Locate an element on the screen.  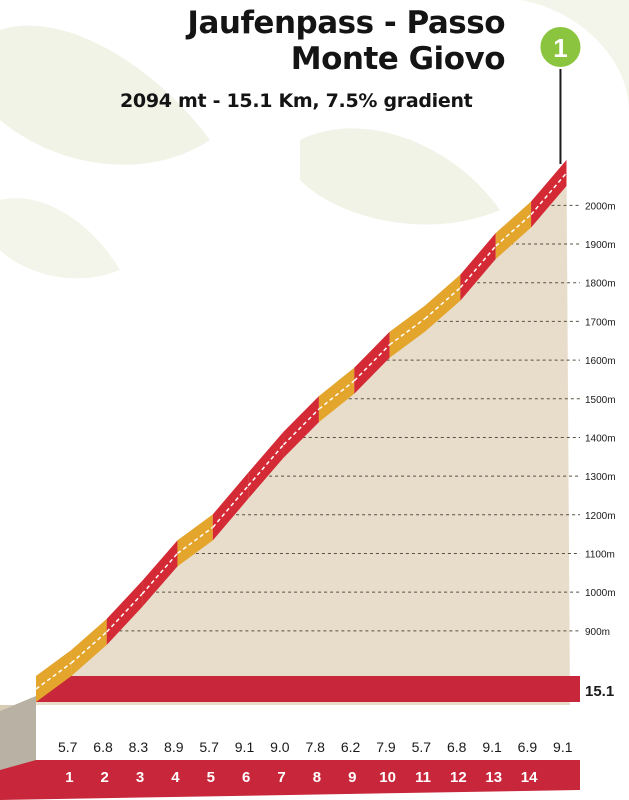
gradient-label: 6.2 is located at coordinates (351, 747).